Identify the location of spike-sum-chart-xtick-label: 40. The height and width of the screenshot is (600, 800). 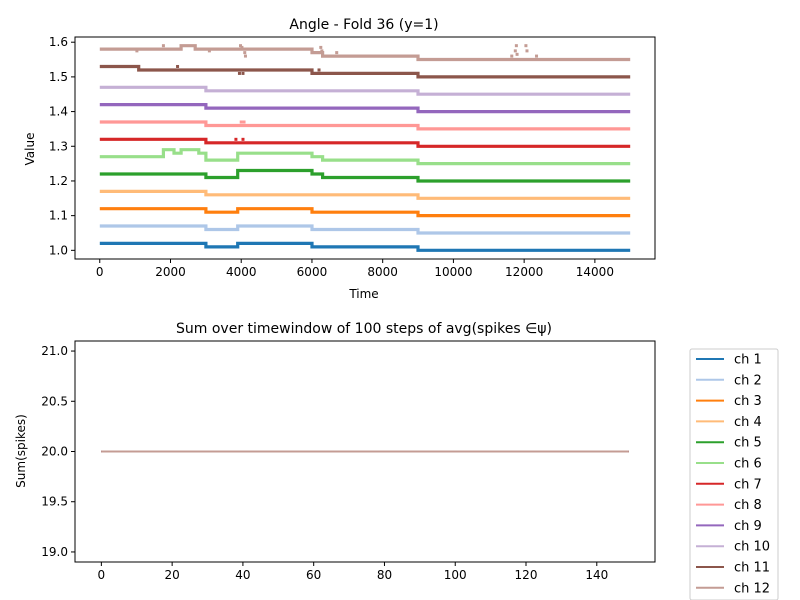
(242, 575).